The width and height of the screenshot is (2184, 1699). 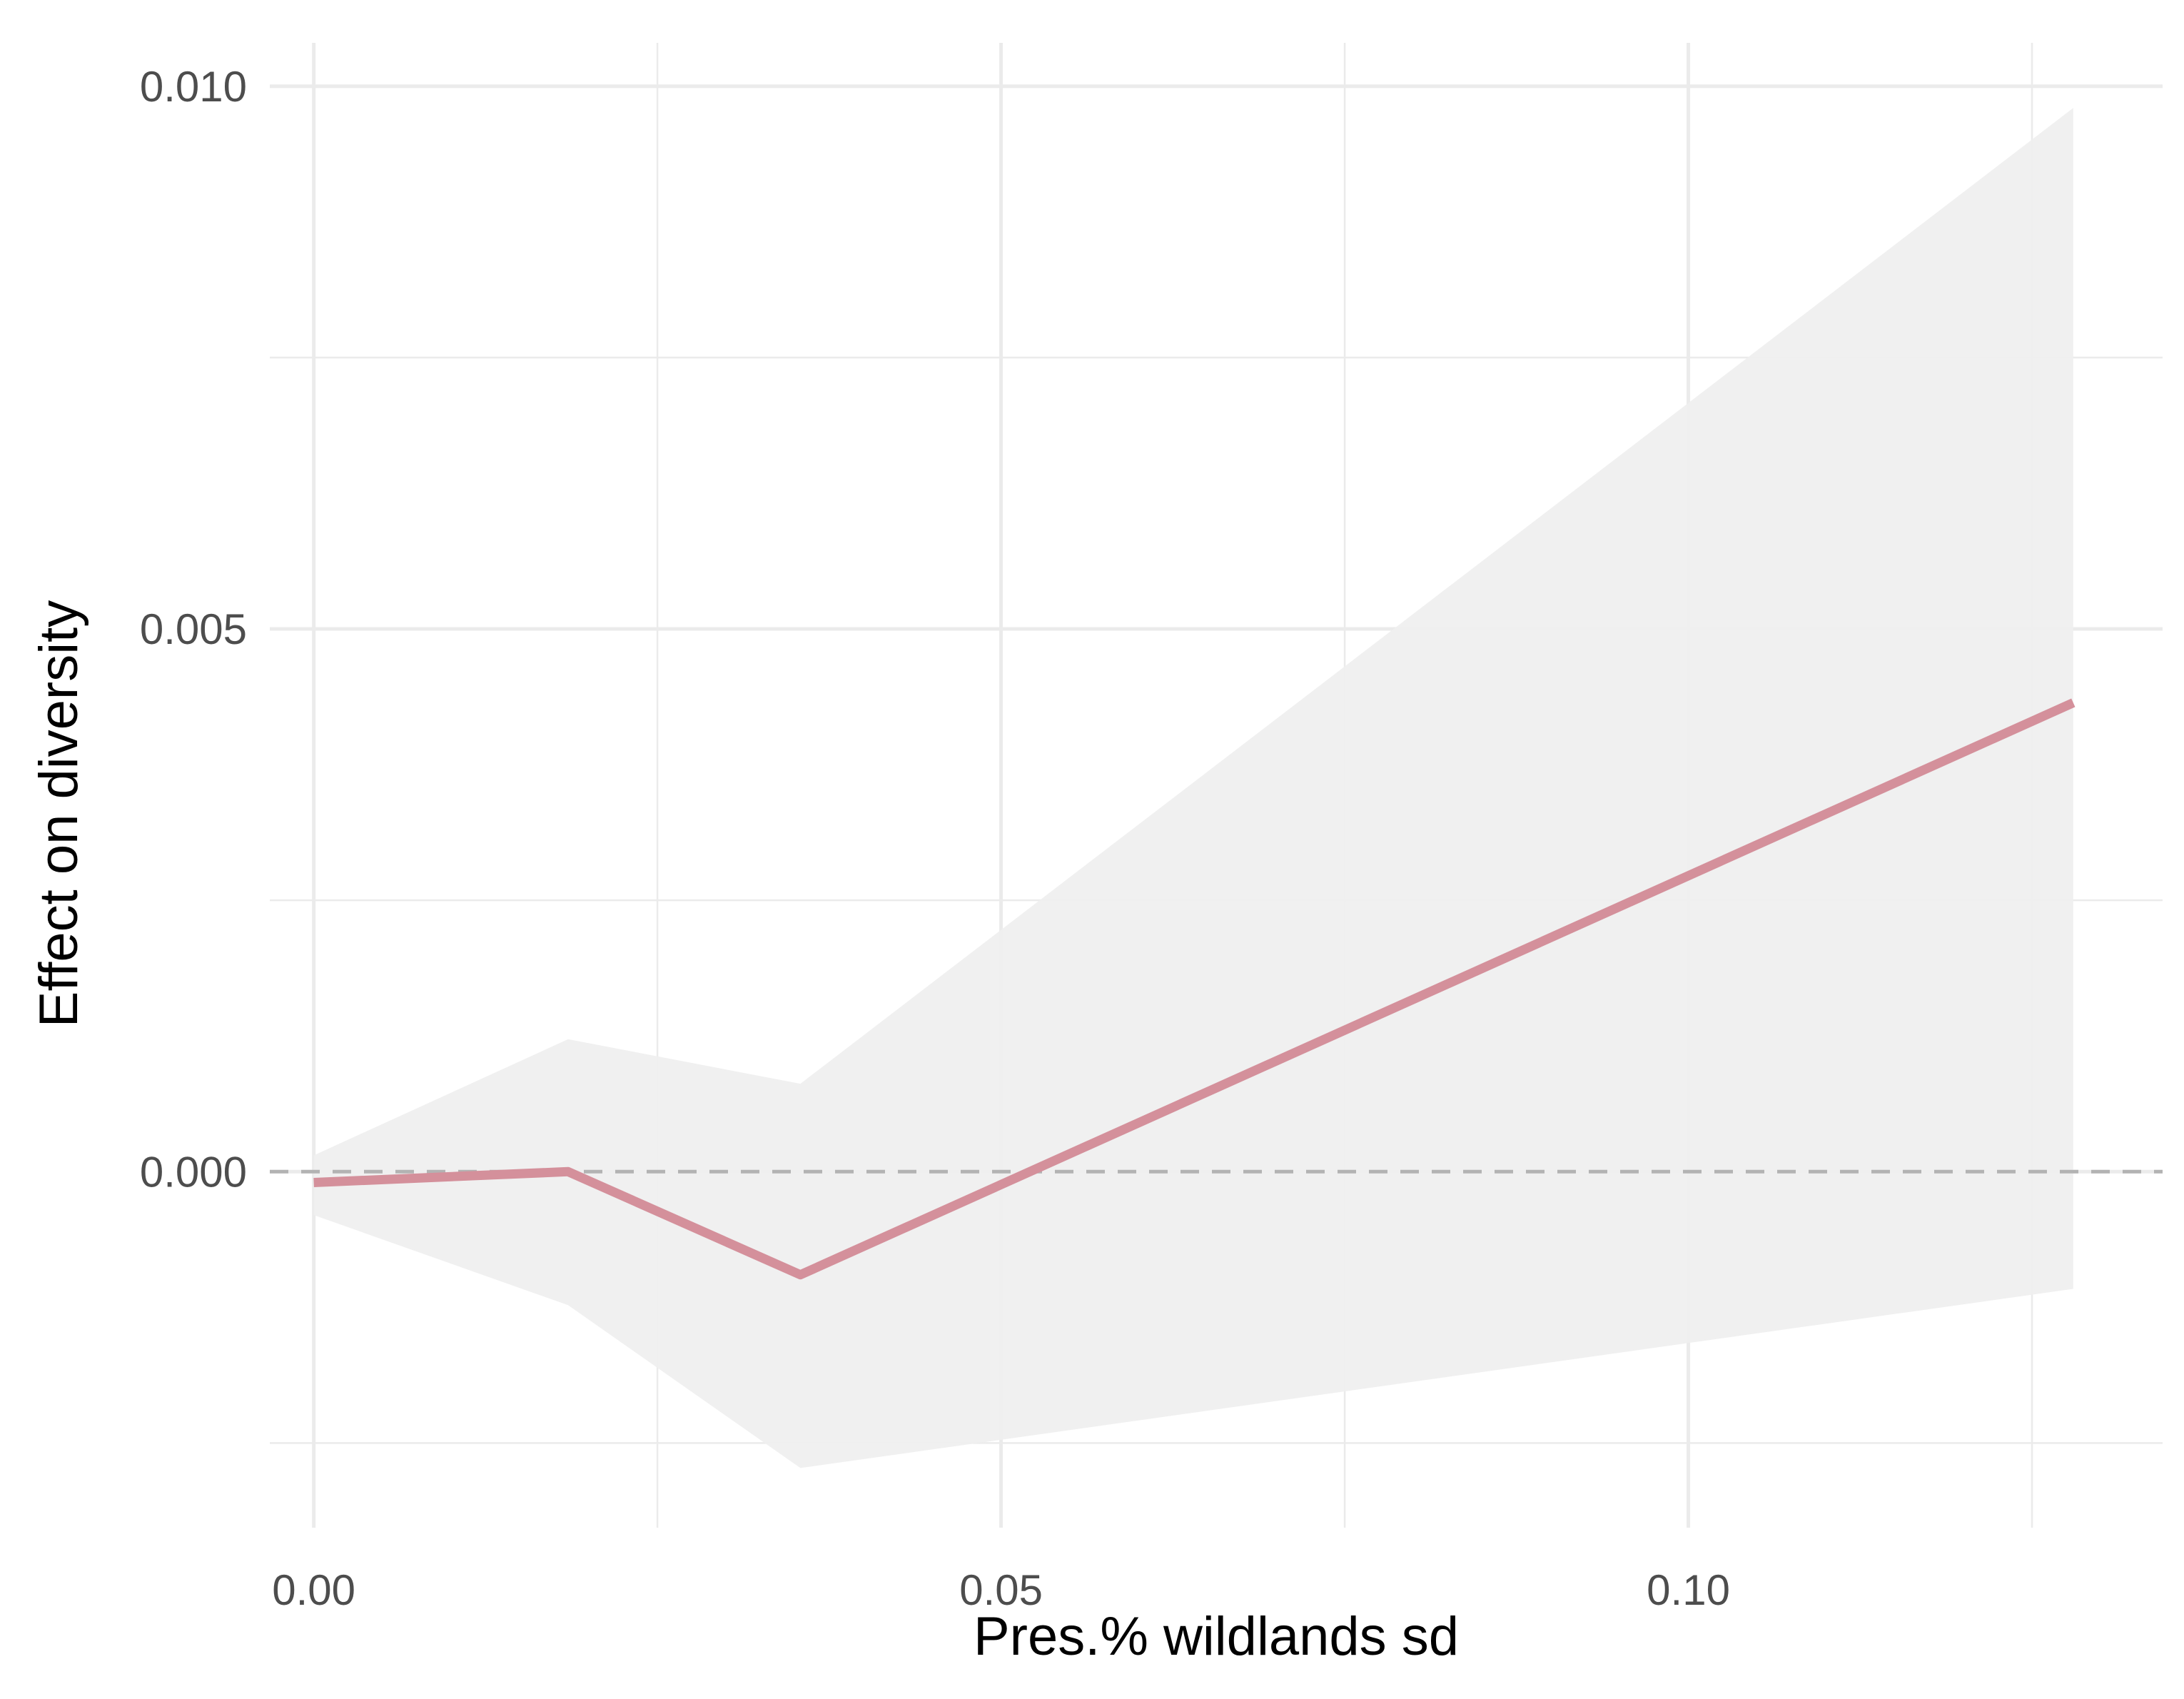 What do you see at coordinates (59, 813) in the screenshot?
I see `y-axis-title: Effect on diversity` at bounding box center [59, 813].